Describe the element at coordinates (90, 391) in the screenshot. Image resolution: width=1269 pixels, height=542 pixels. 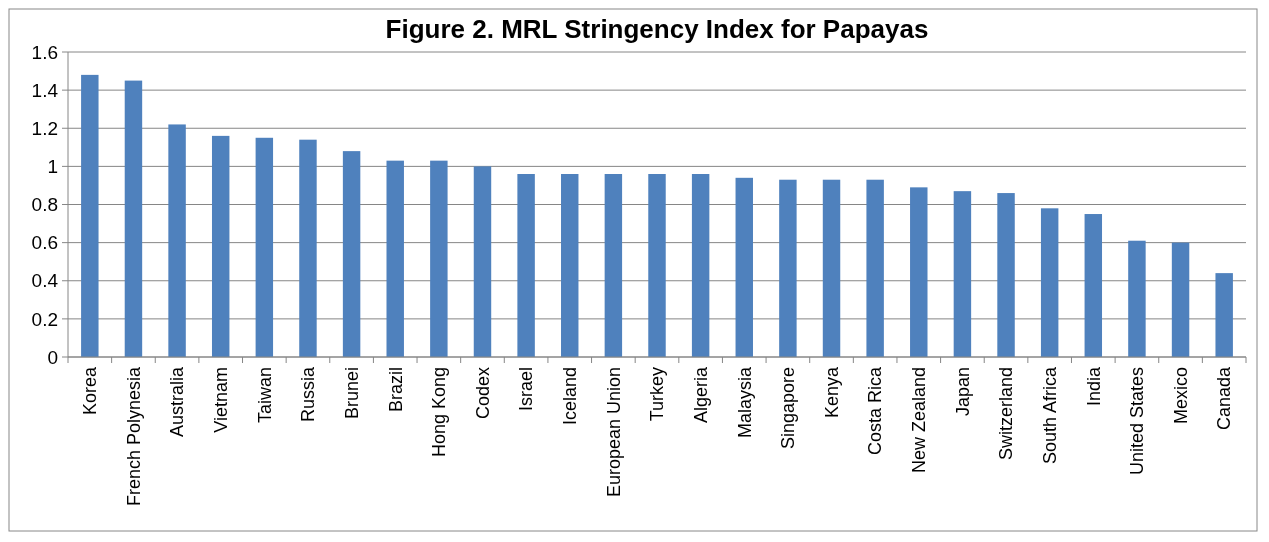
I see `x-tick-label: Korea` at that location.